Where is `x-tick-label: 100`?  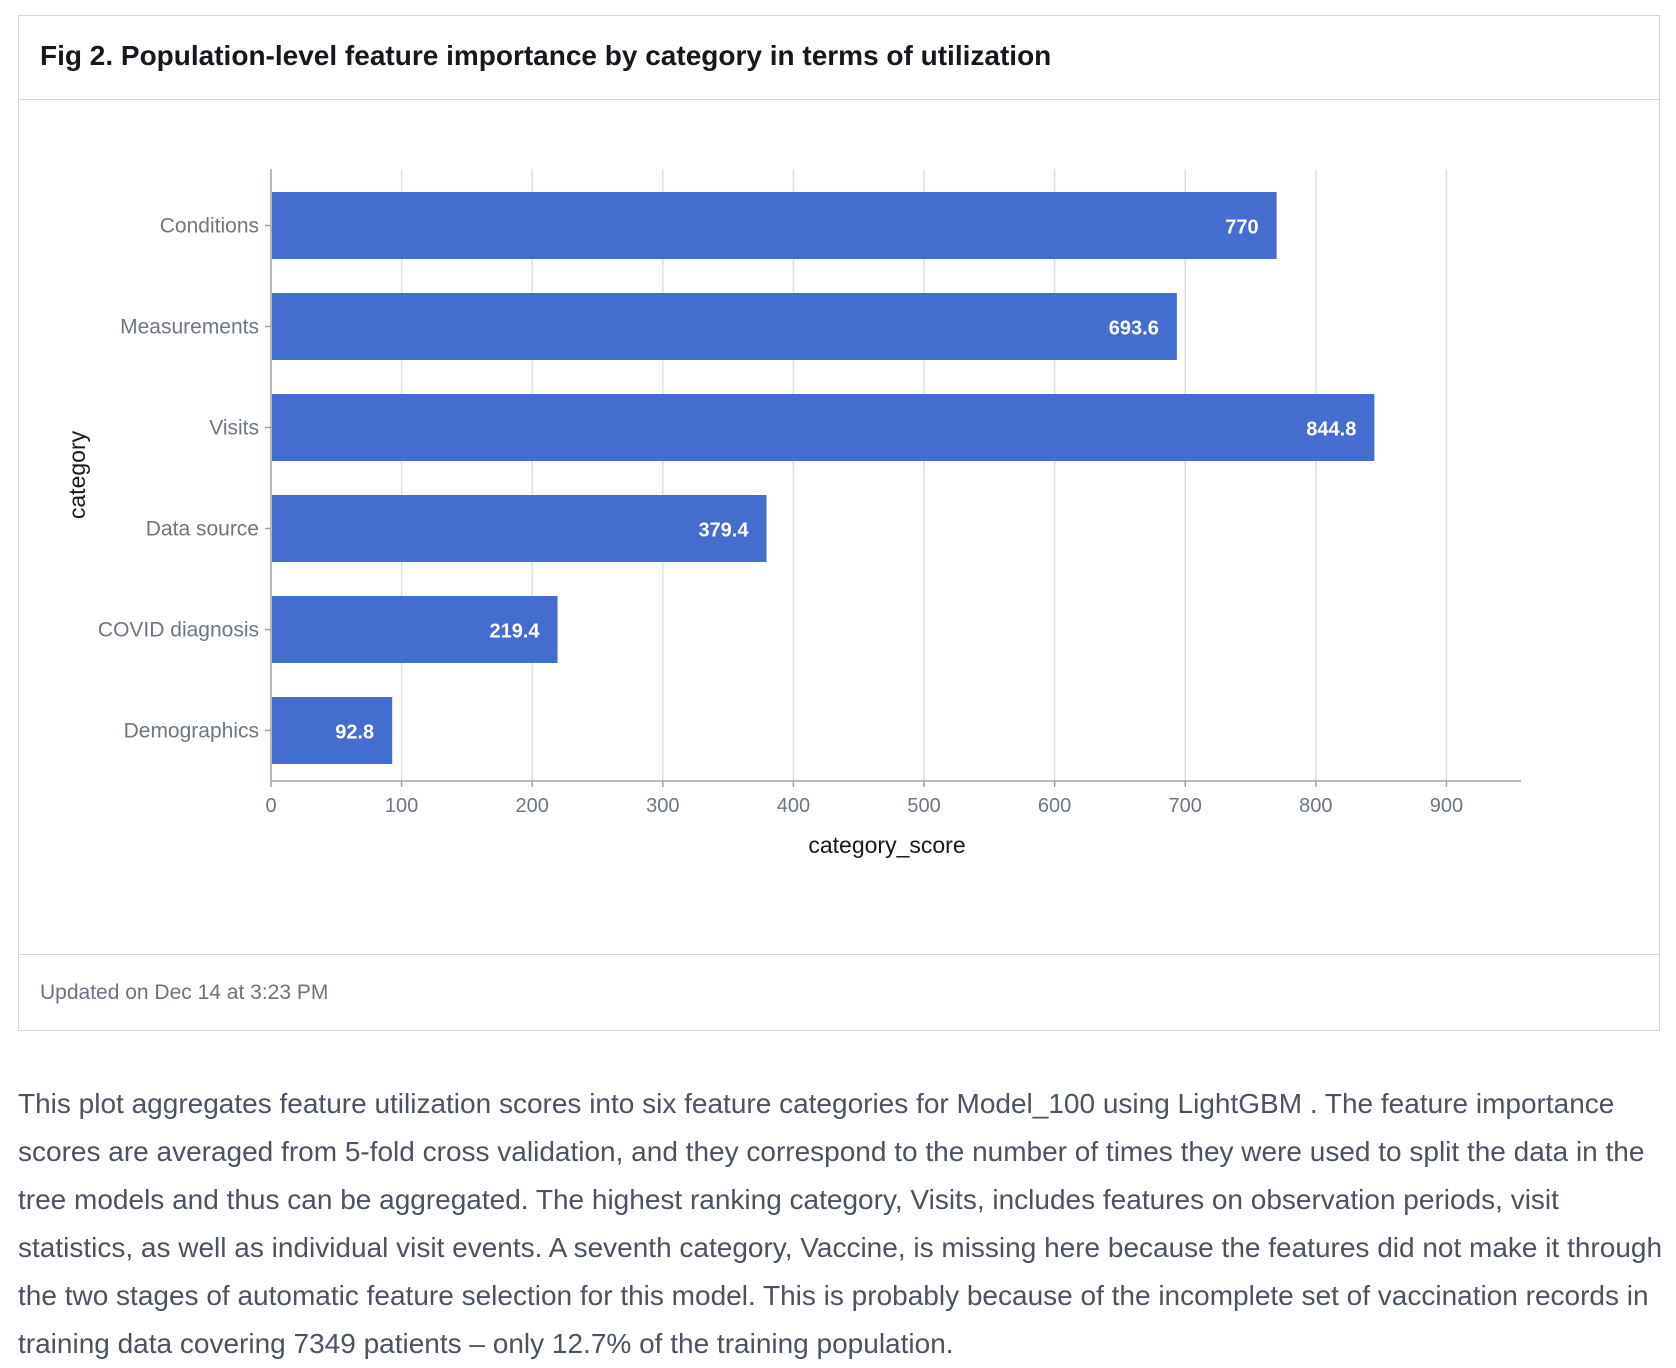 x-tick-label: 100 is located at coordinates (401, 806).